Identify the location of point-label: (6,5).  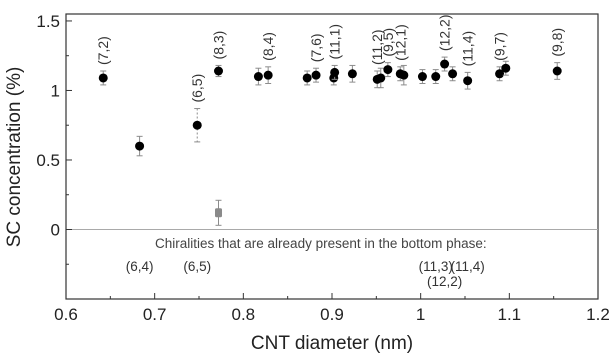
(197, 88).